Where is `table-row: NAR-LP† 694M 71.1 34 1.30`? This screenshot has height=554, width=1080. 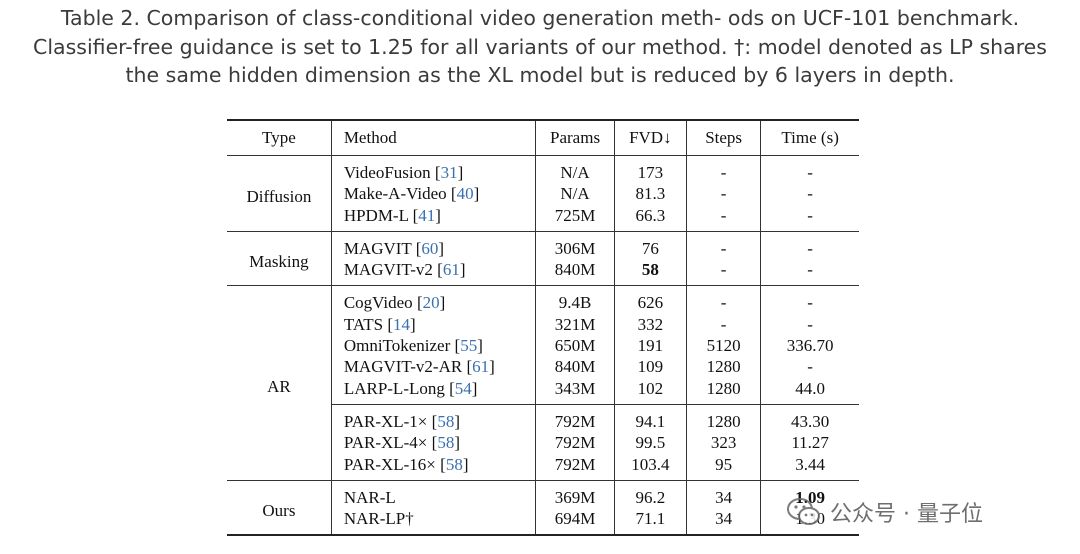
table-row: NAR-LP† 694M 71.1 34 1.30 is located at coordinates (543, 522).